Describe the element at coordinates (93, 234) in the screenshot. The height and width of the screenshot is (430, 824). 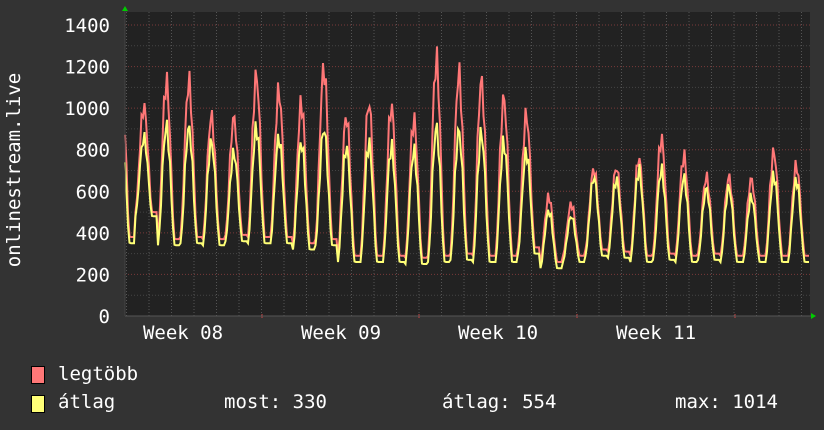
I see `y-tick-label: 400` at that location.